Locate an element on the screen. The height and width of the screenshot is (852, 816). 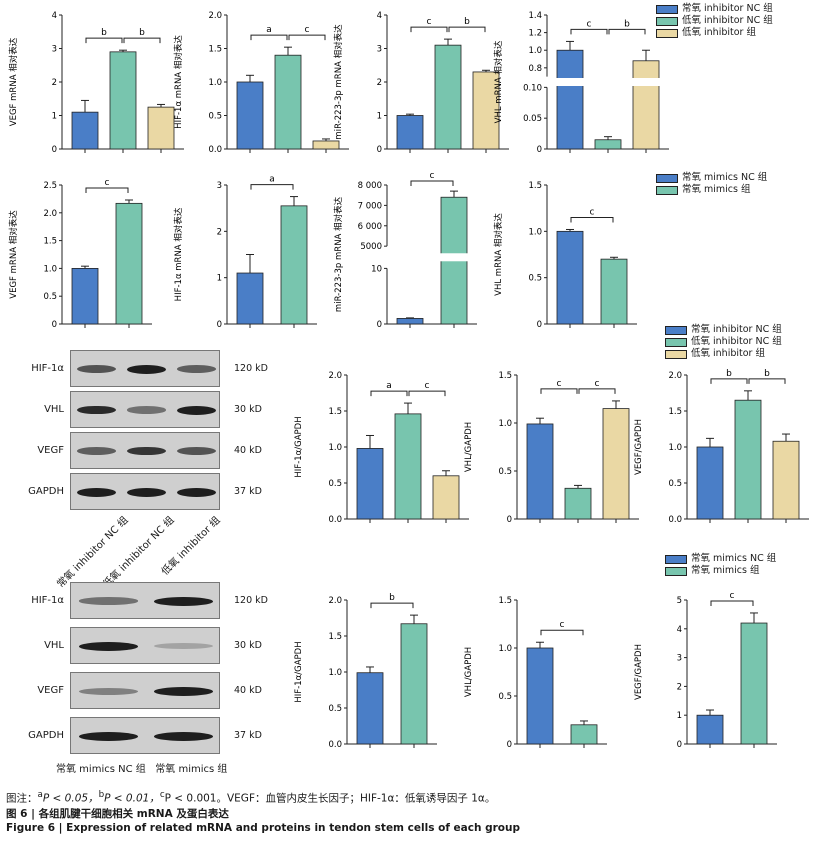
legend-label: 低氧 inhibitor 组 is located at coordinates (719, 32).